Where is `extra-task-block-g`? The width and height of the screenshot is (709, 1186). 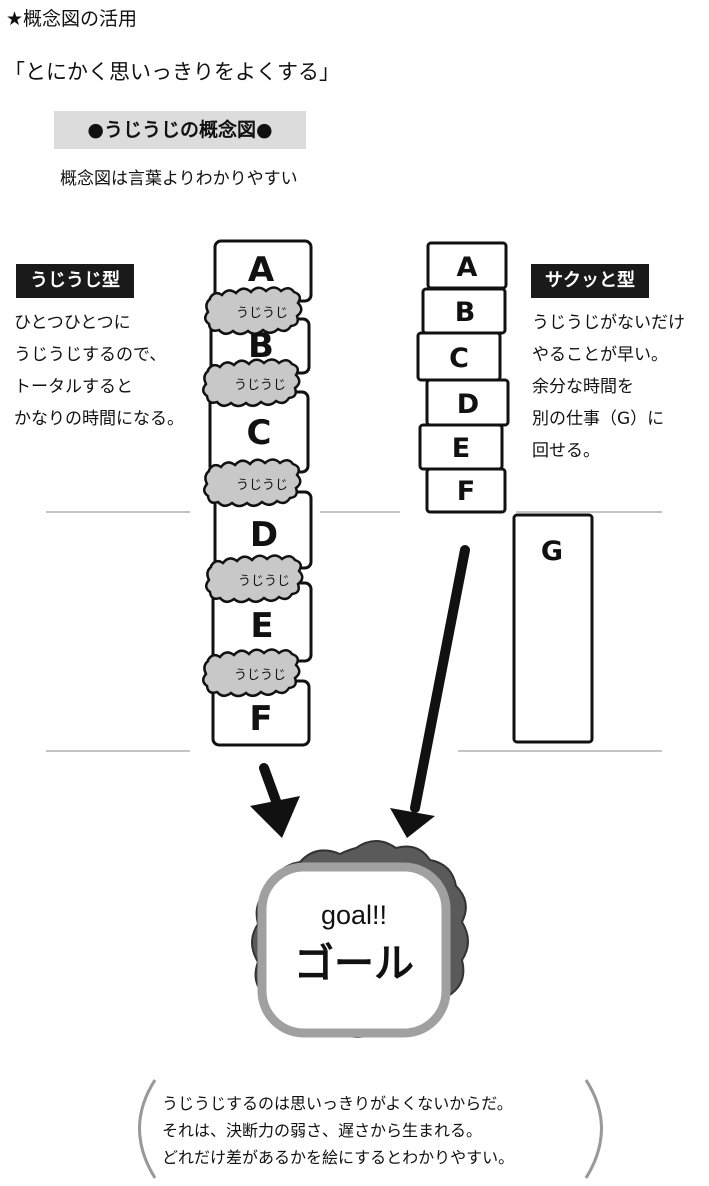
extra-task-block-g is located at coordinates (553, 628).